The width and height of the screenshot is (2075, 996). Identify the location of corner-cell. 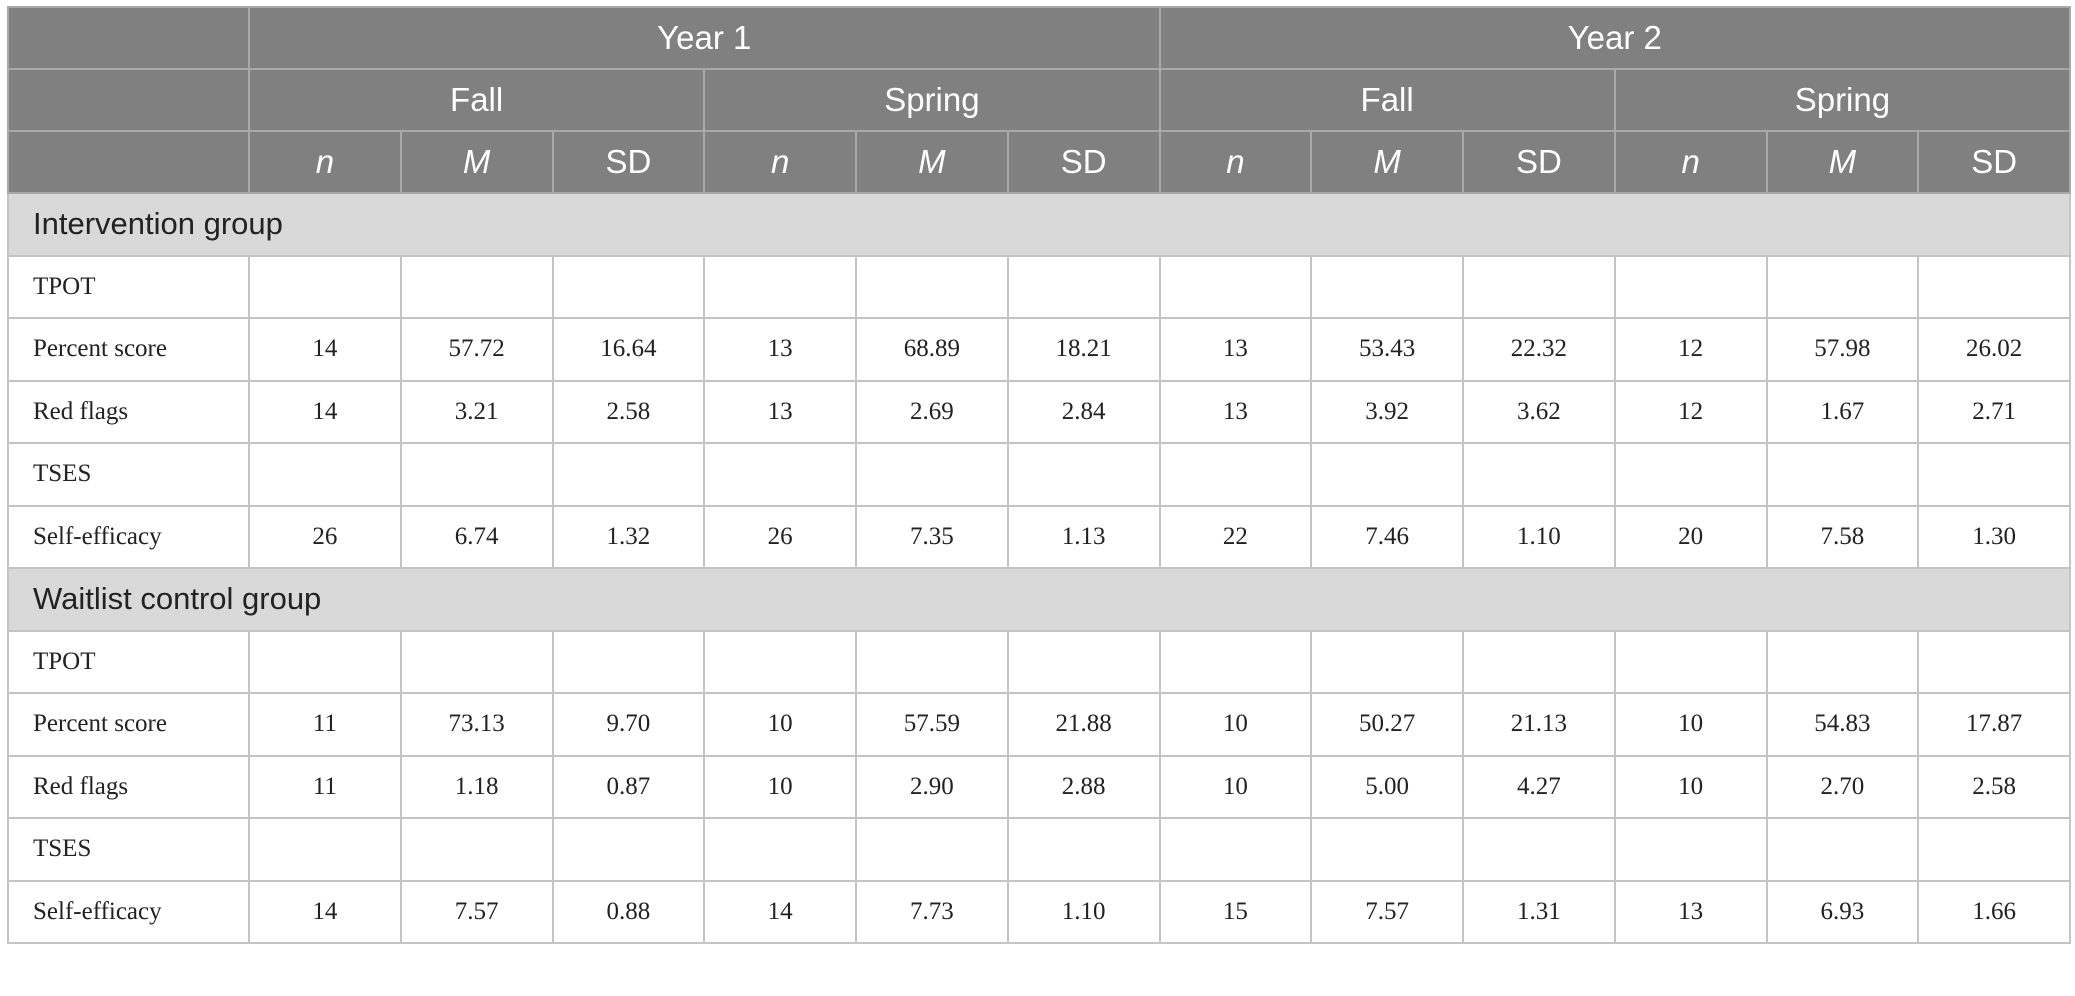
(128, 162).